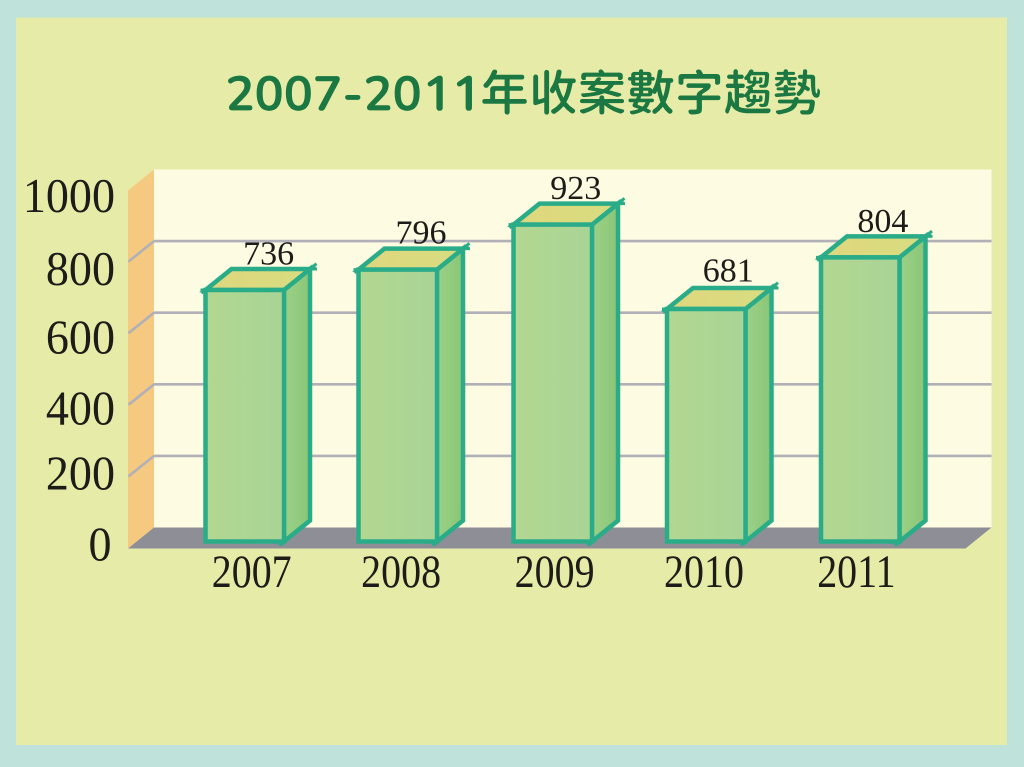  What do you see at coordinates (80, 408) in the screenshot?
I see `svg-text: 400` at bounding box center [80, 408].